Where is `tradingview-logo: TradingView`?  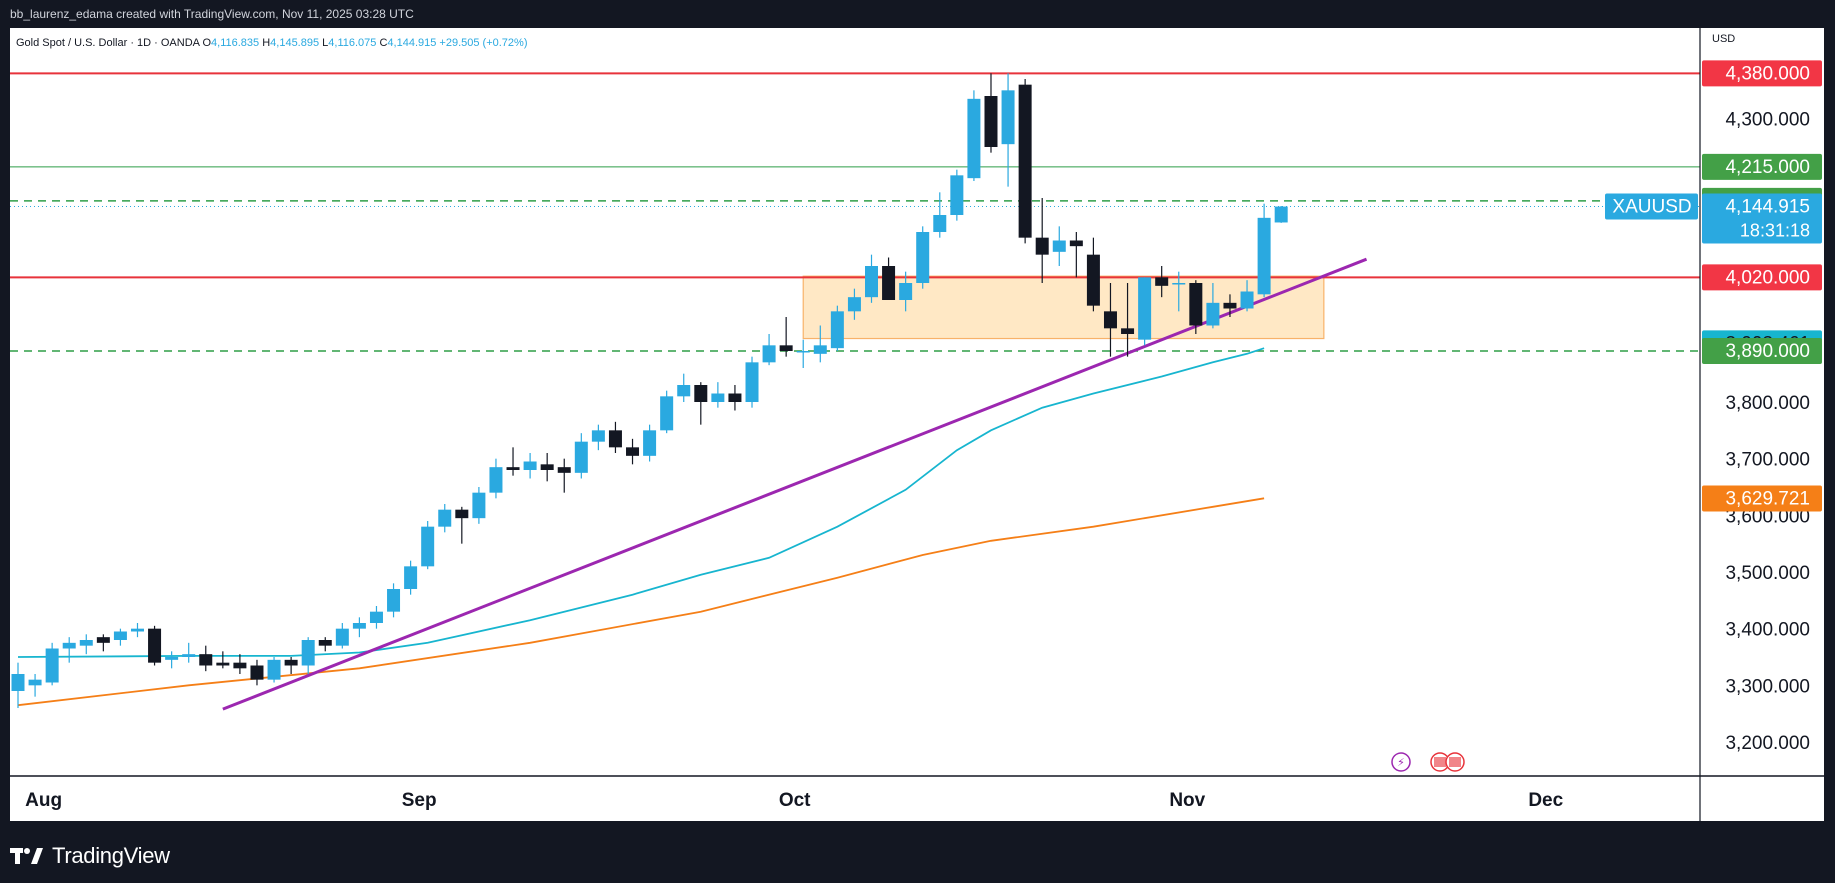 tradingview-logo: TradingView is located at coordinates (90, 856).